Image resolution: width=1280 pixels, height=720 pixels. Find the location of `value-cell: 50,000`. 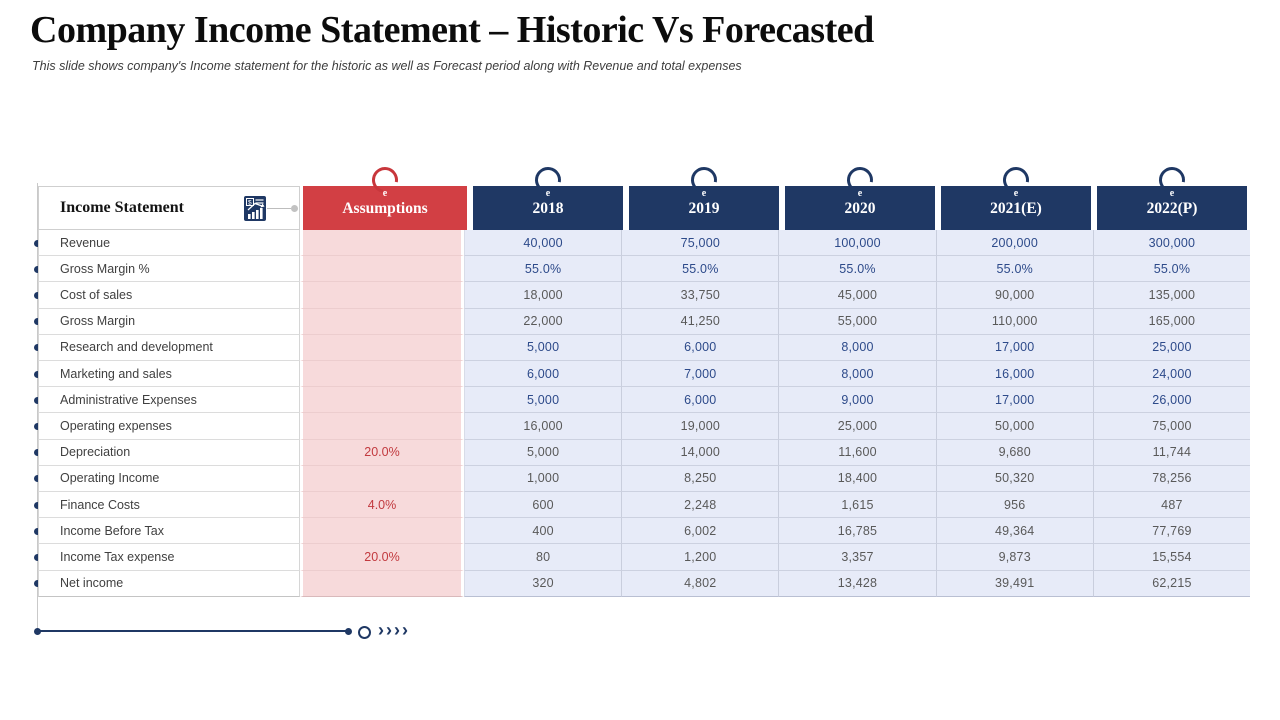

value-cell: 50,000 is located at coordinates (1015, 426).